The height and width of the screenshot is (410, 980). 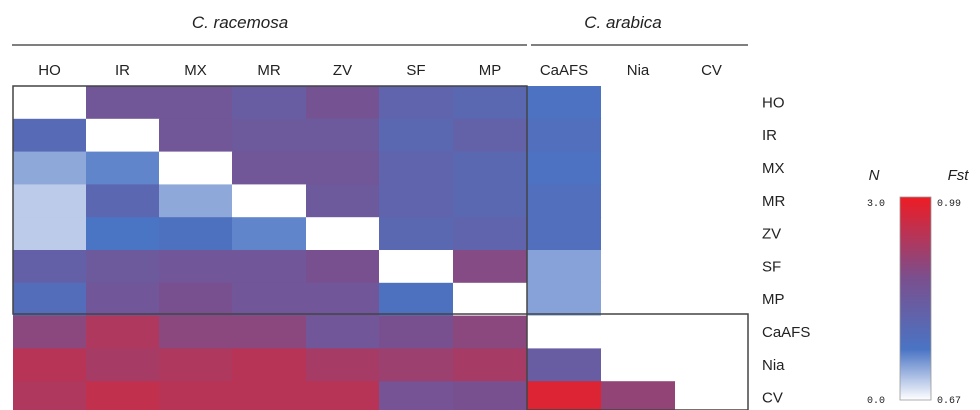 I want to click on heatmap-cell-CaAFS-MX, so click(x=196, y=332).